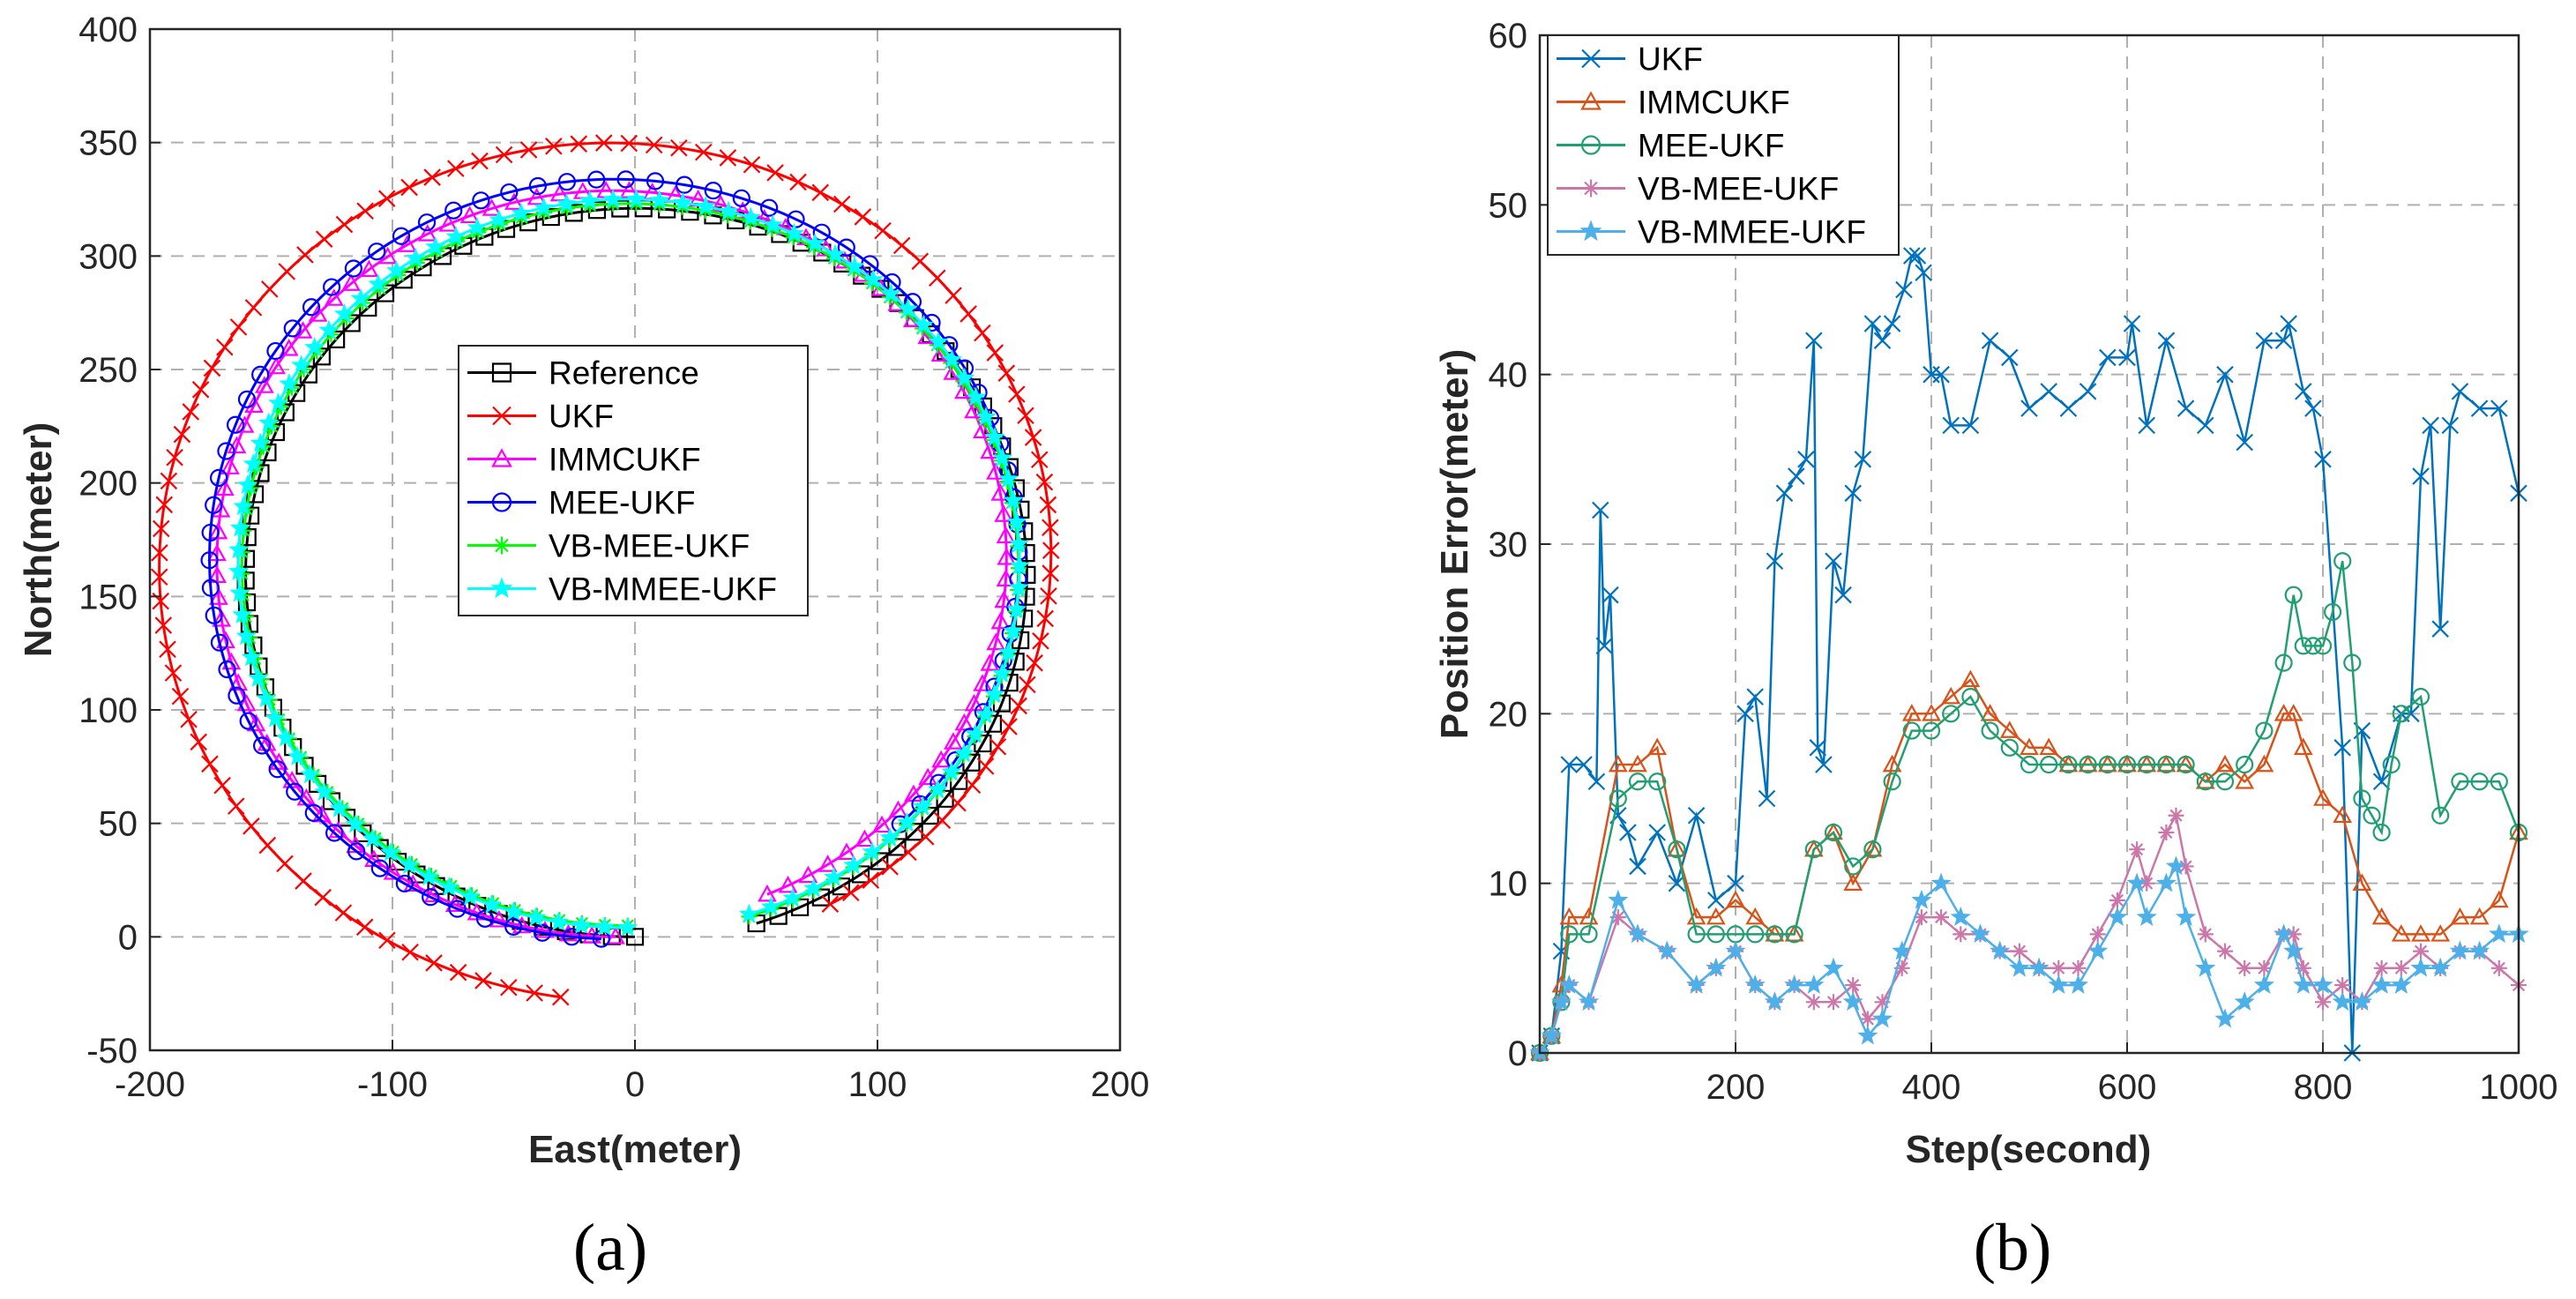 This screenshot has height=1299, width=2576. Describe the element at coordinates (1736, 1088) in the screenshot. I see `x-tick-label: 200` at that location.